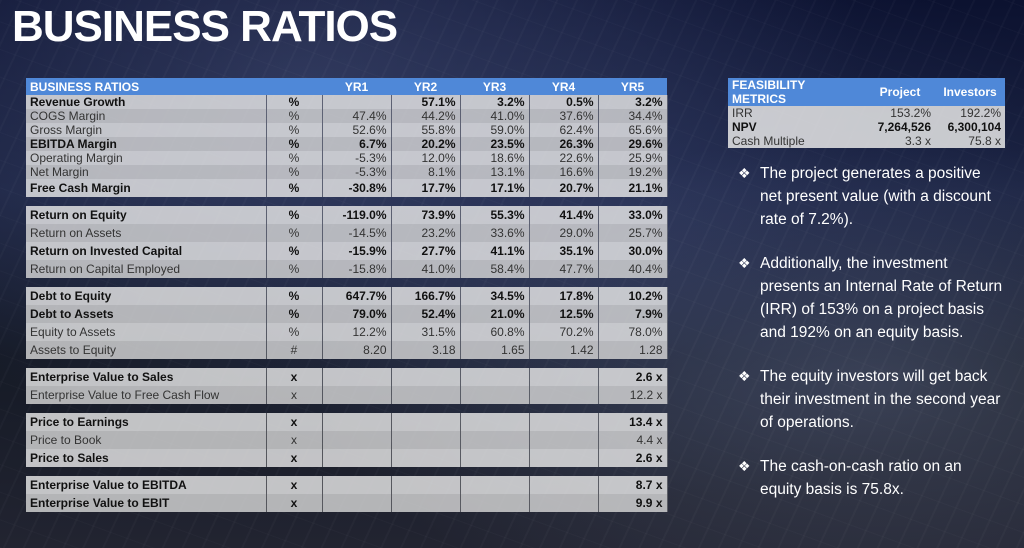  I want to click on value-cell: 47.7%, so click(564, 269).